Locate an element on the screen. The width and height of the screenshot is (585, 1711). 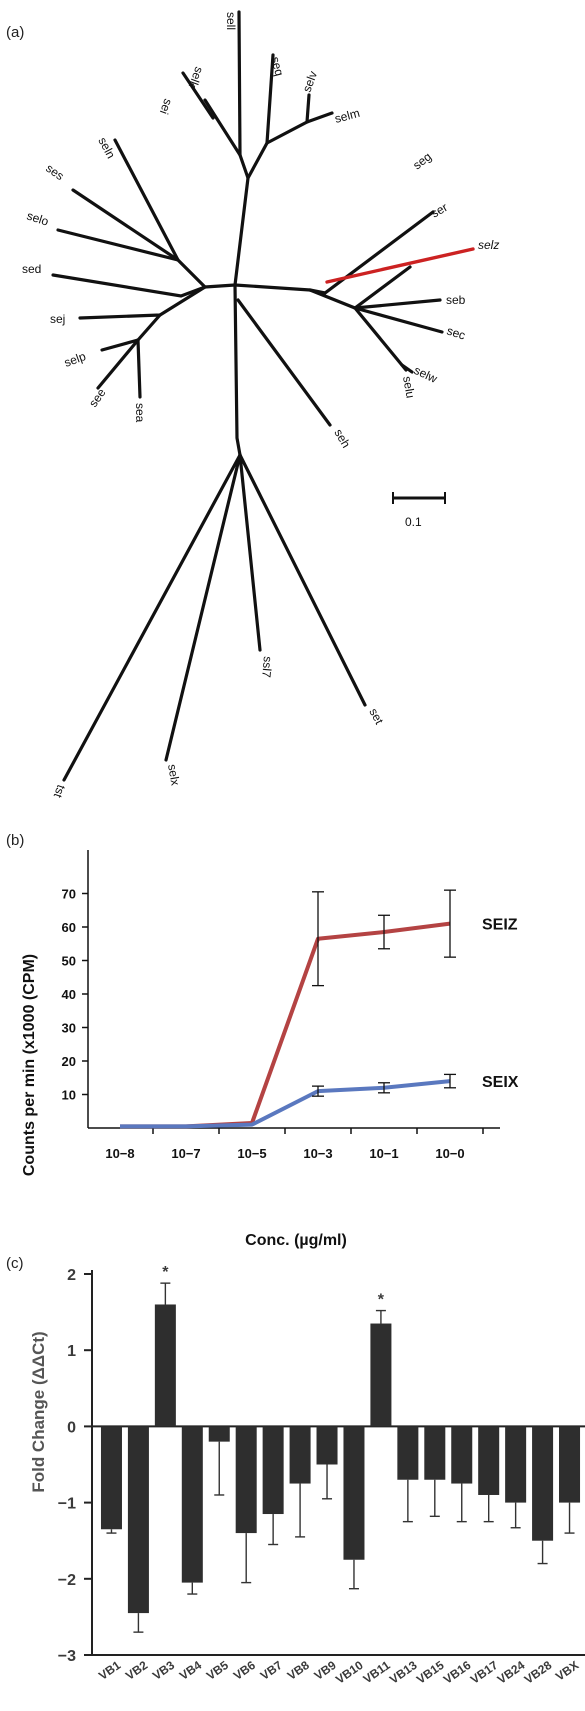
leaf-label: sea is located at coordinates (140, 413).